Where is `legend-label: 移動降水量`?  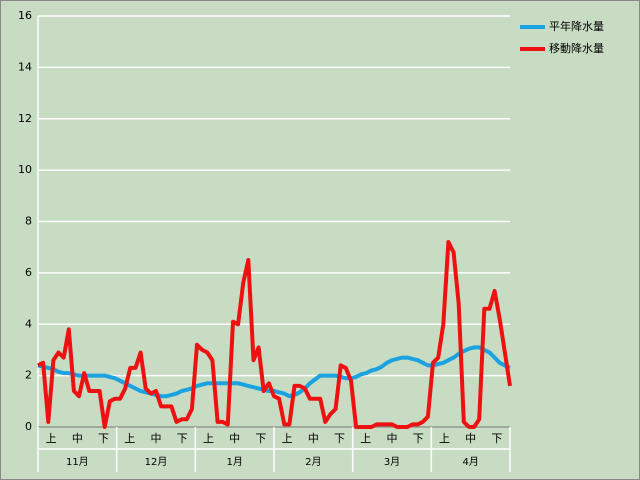 legend-label: 移動降水量 is located at coordinates (576, 48).